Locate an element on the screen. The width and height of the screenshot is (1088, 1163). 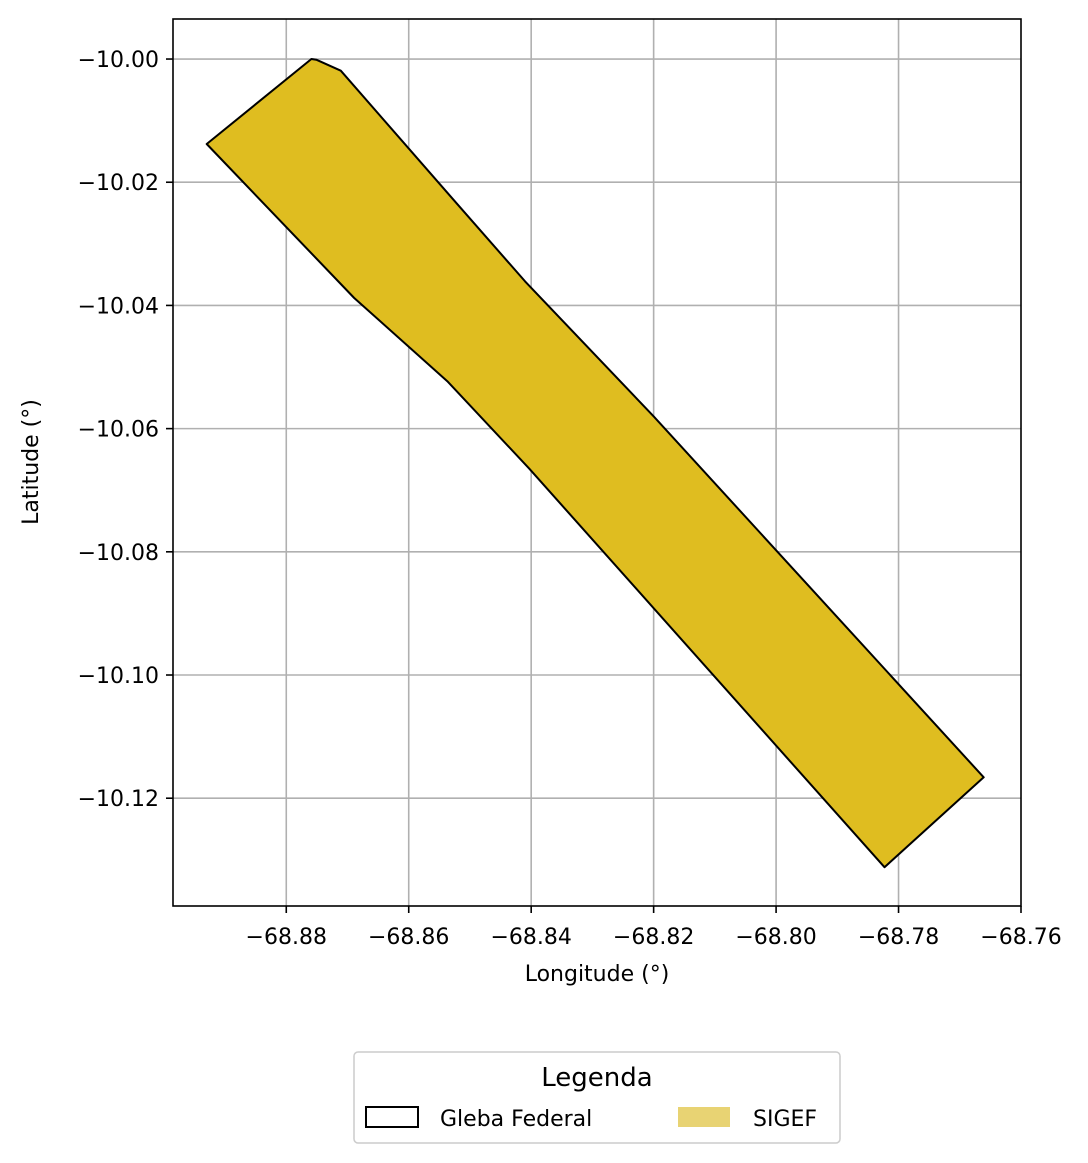
y-tick-label: −10.10 is located at coordinates (118, 676).